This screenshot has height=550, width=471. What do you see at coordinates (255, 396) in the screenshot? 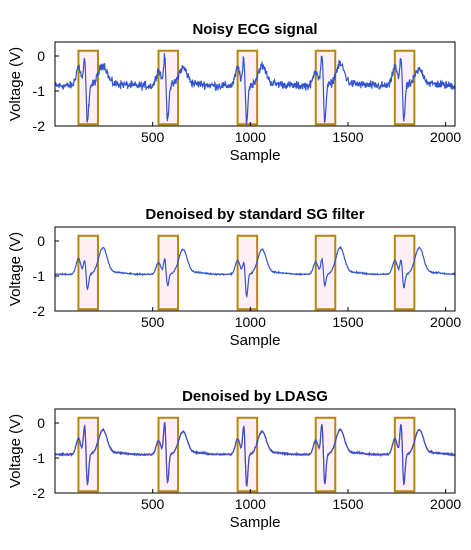
I see `panel-title: Denoised by LDASG` at bounding box center [255, 396].